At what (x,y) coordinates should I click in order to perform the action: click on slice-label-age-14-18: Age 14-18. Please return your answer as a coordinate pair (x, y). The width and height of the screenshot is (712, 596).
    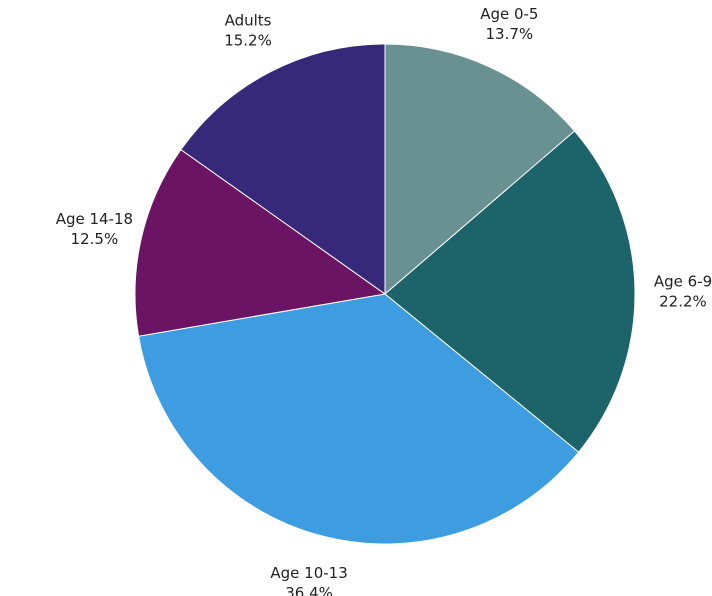
    Looking at the image, I should click on (94, 219).